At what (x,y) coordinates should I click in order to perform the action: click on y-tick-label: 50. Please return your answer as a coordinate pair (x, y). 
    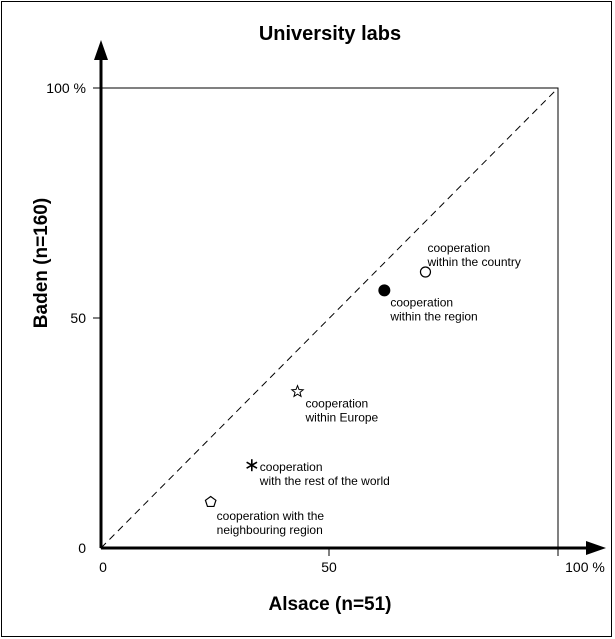
    Looking at the image, I should click on (78, 318).